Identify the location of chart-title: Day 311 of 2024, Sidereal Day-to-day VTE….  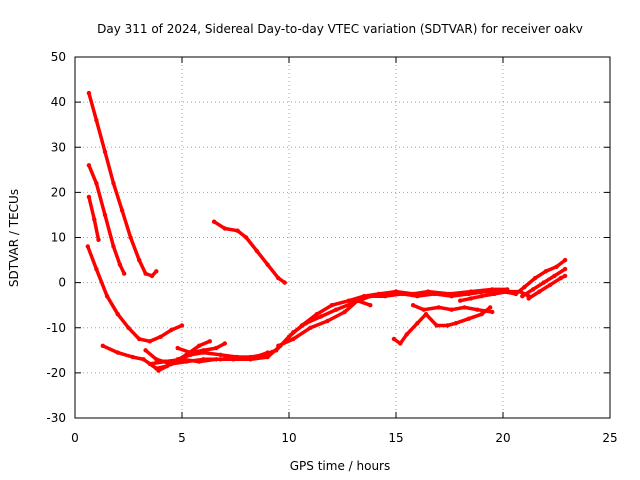
(340, 29).